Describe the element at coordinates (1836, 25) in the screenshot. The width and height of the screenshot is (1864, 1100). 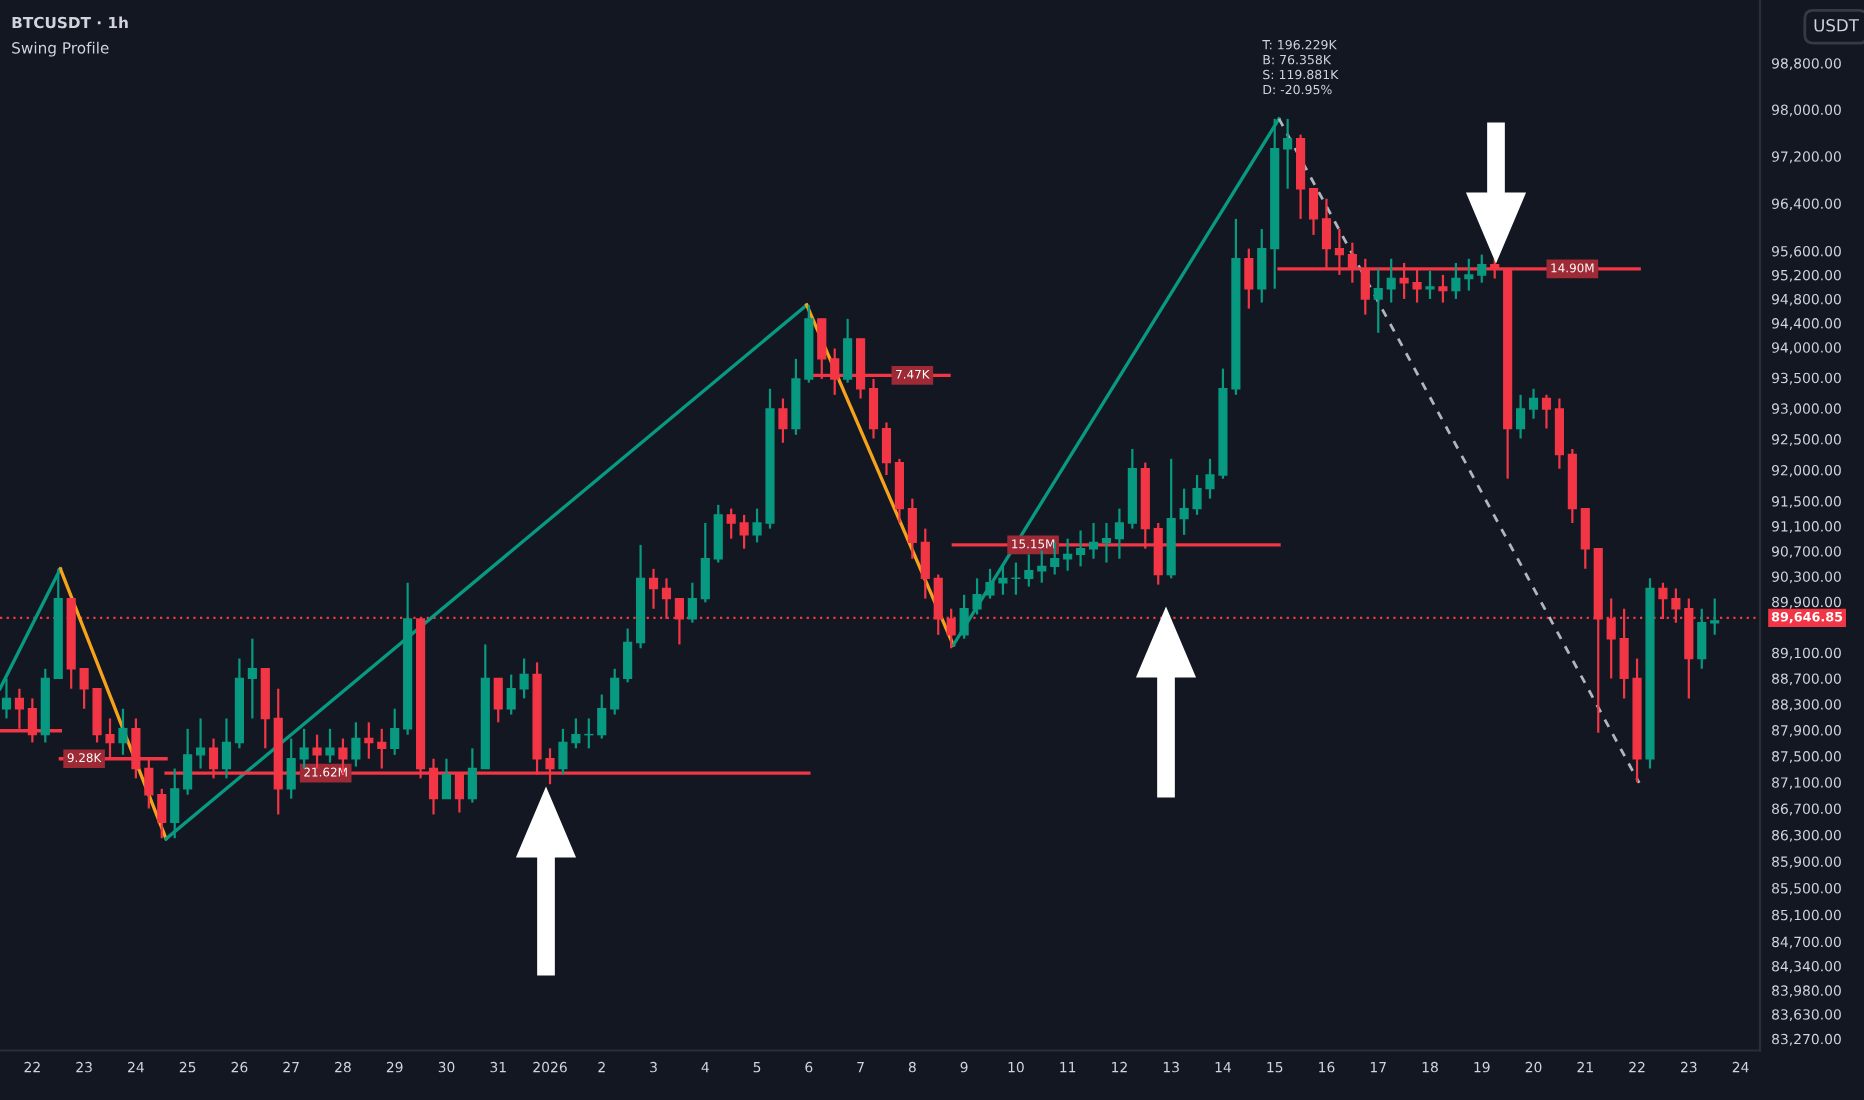
I see `y-axis-title: USDT` at that location.